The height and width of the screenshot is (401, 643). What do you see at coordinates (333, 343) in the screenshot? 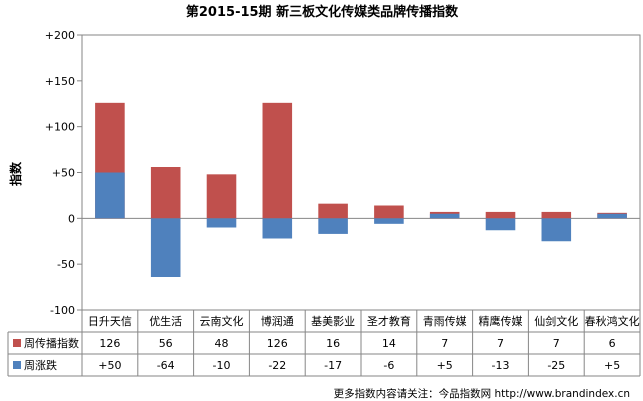
I see `data-label: 16` at bounding box center [333, 343].